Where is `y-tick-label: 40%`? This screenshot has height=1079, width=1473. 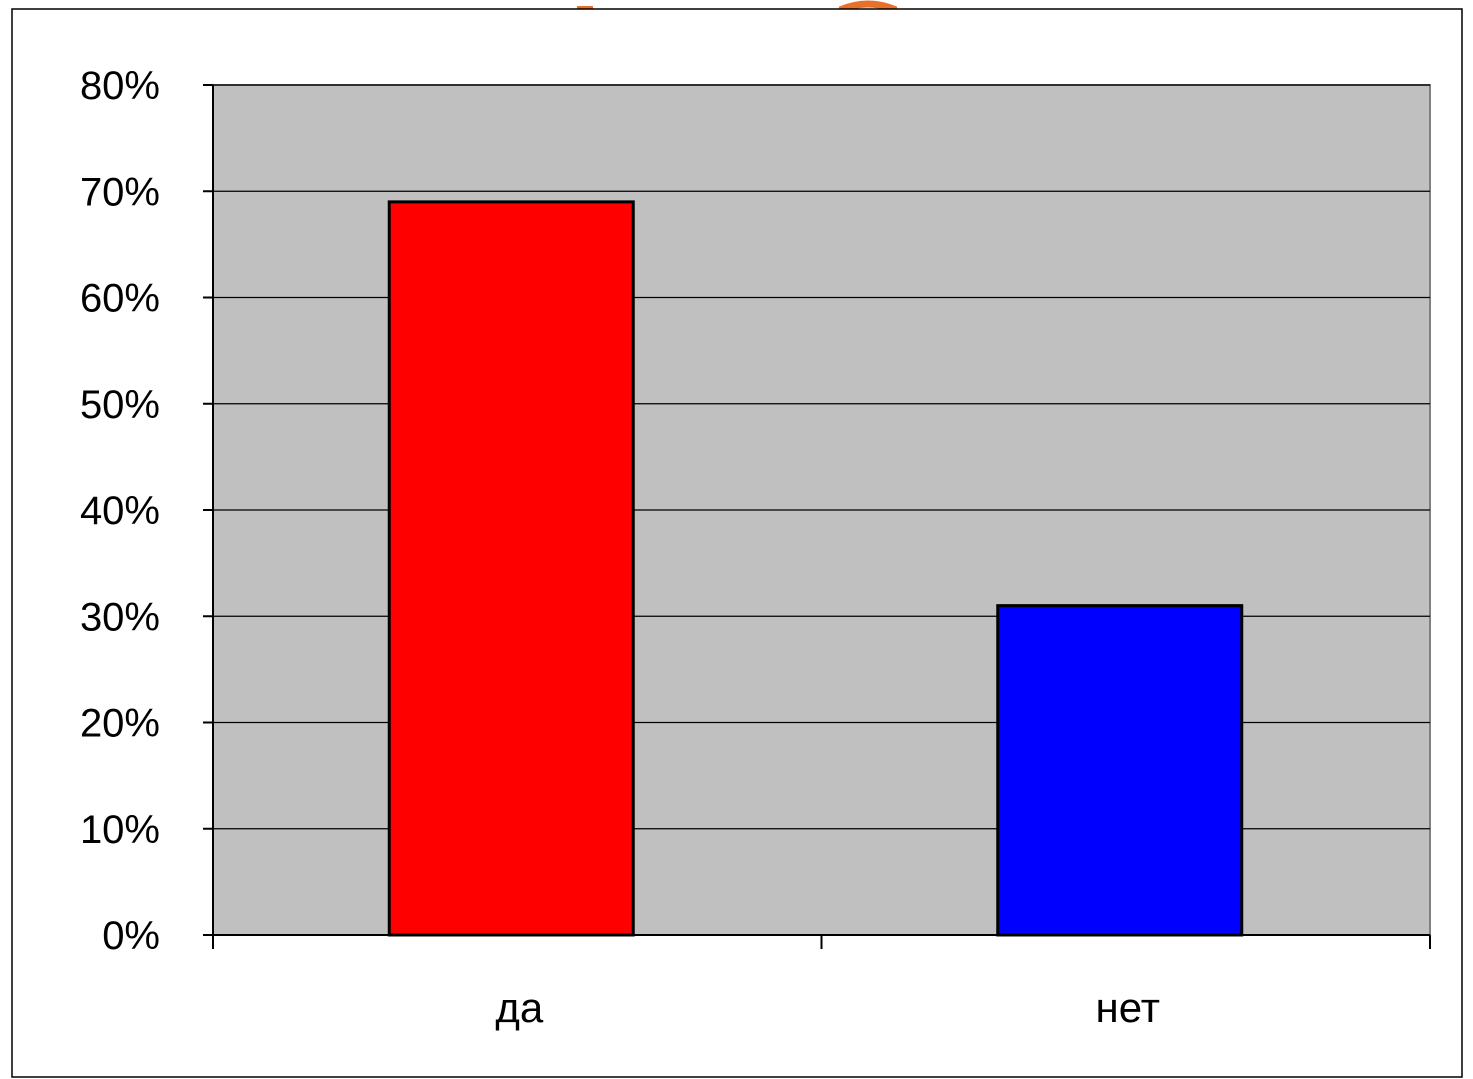
y-tick-label: 40% is located at coordinates (120, 511).